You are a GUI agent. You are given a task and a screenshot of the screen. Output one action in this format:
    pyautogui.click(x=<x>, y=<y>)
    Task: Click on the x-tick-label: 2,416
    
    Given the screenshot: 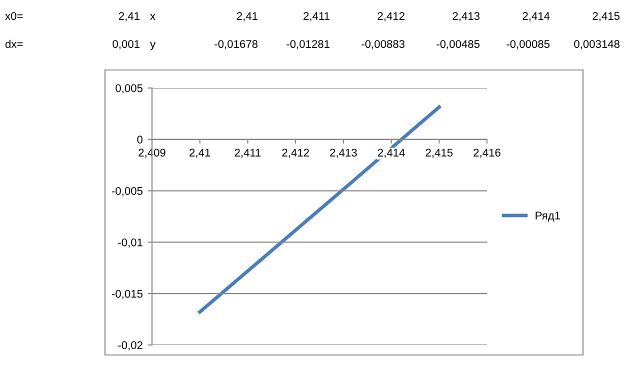 What is the action you would take?
    pyautogui.click(x=487, y=153)
    